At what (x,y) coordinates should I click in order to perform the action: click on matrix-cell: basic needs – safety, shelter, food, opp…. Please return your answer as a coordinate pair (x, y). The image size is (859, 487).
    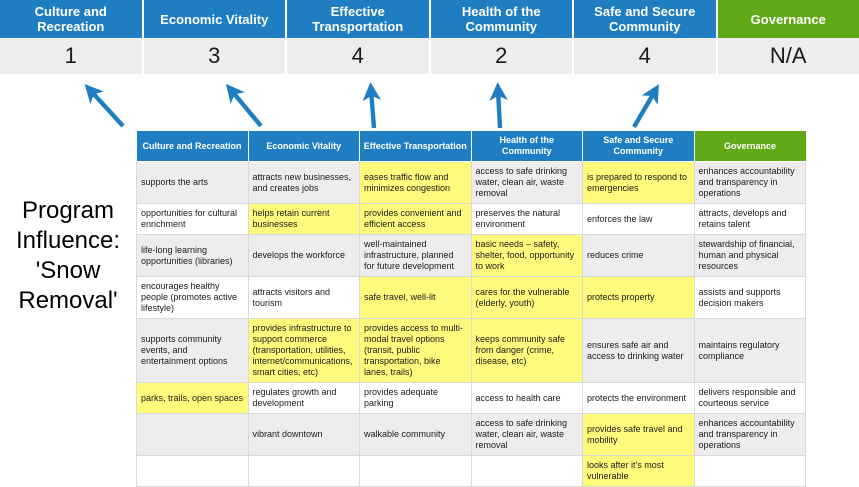
    Looking at the image, I should click on (527, 256).